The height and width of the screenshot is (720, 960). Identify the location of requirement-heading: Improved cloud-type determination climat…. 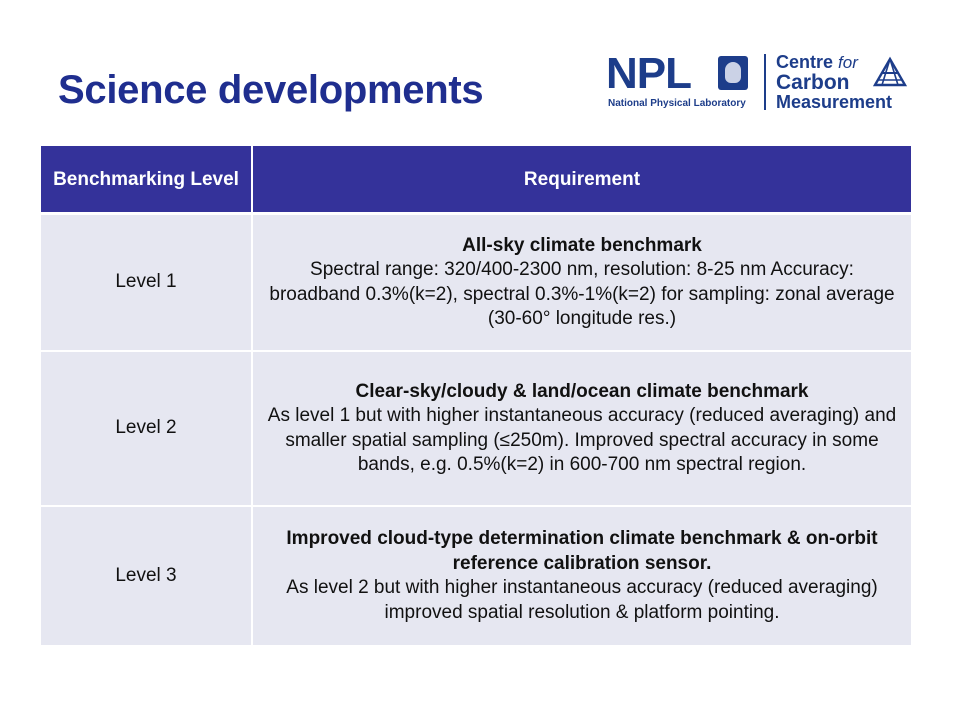
(582, 551).